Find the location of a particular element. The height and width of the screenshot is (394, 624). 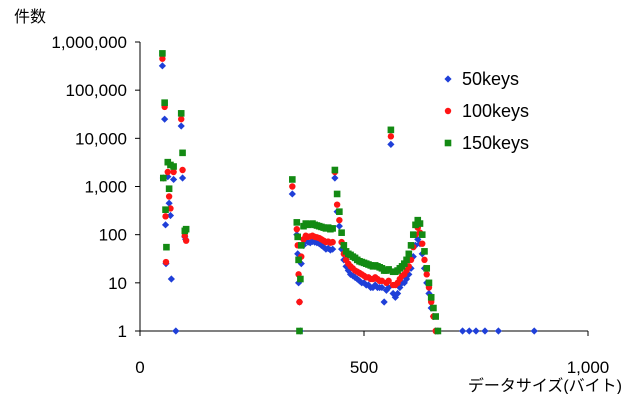

legend-label: 150keys is located at coordinates (495, 143).